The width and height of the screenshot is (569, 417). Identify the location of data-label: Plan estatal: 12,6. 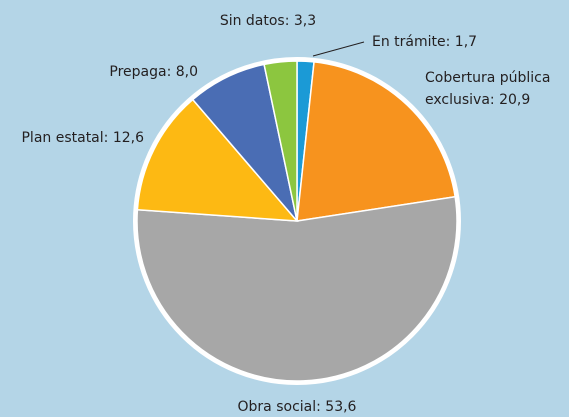
(82, 138).